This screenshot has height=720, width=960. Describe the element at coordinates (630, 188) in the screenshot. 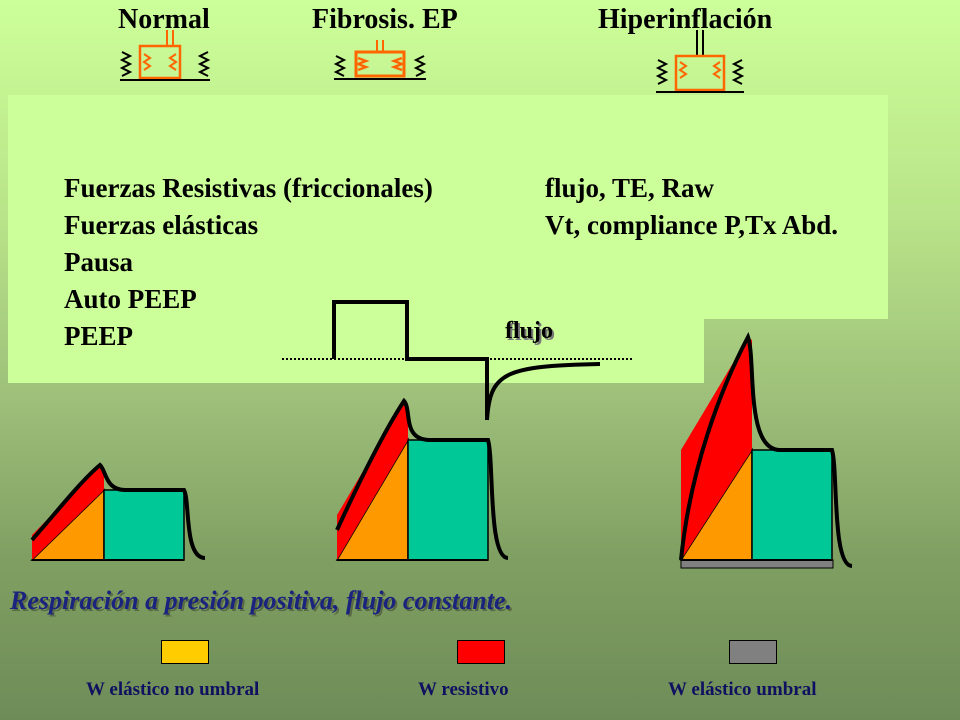

I see `determinant-resistive: flujo, TE, Raw` at that location.